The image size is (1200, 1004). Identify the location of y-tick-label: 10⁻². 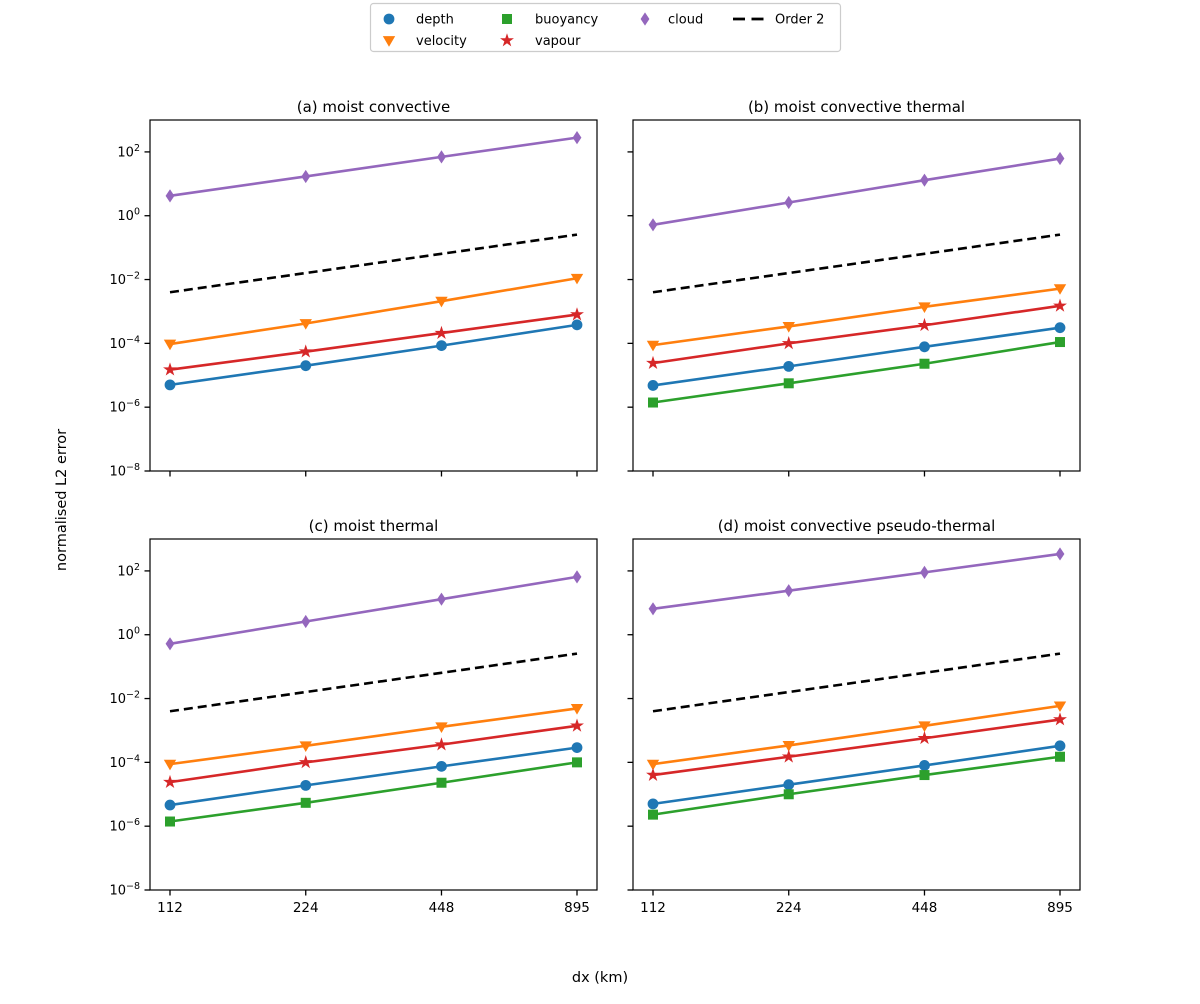
(124, 699).